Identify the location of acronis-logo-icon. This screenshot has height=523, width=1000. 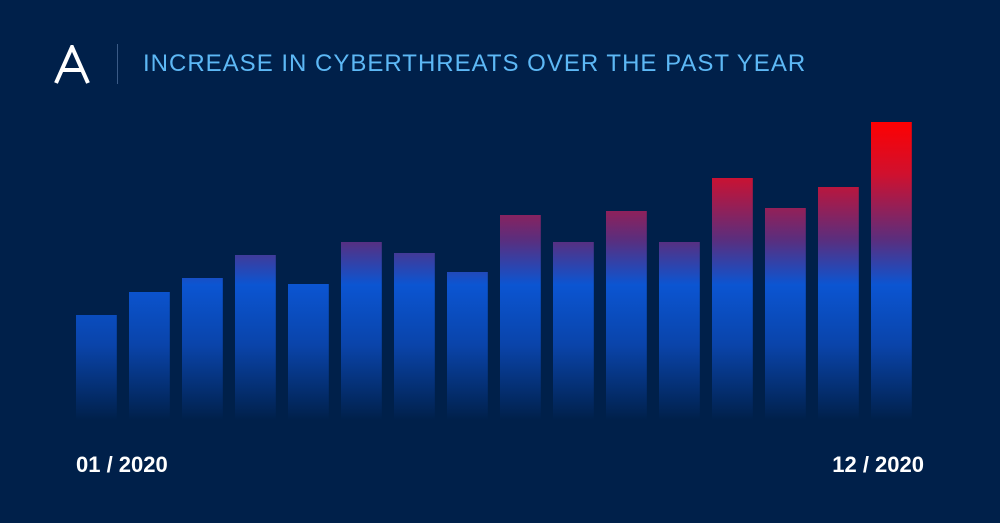
(72, 64).